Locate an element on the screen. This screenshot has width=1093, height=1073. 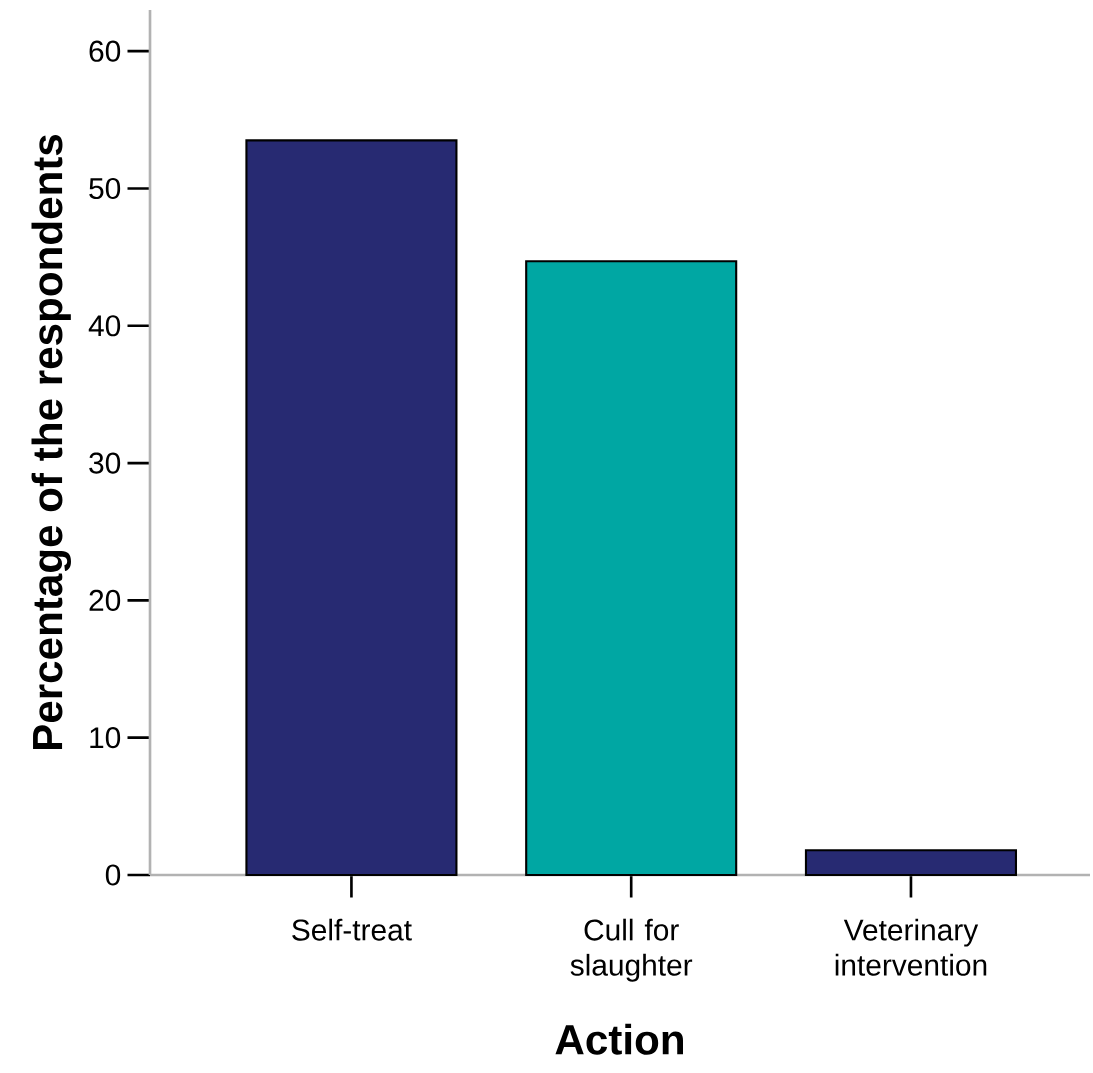
x-axis-title: Action is located at coordinates (619, 1039).